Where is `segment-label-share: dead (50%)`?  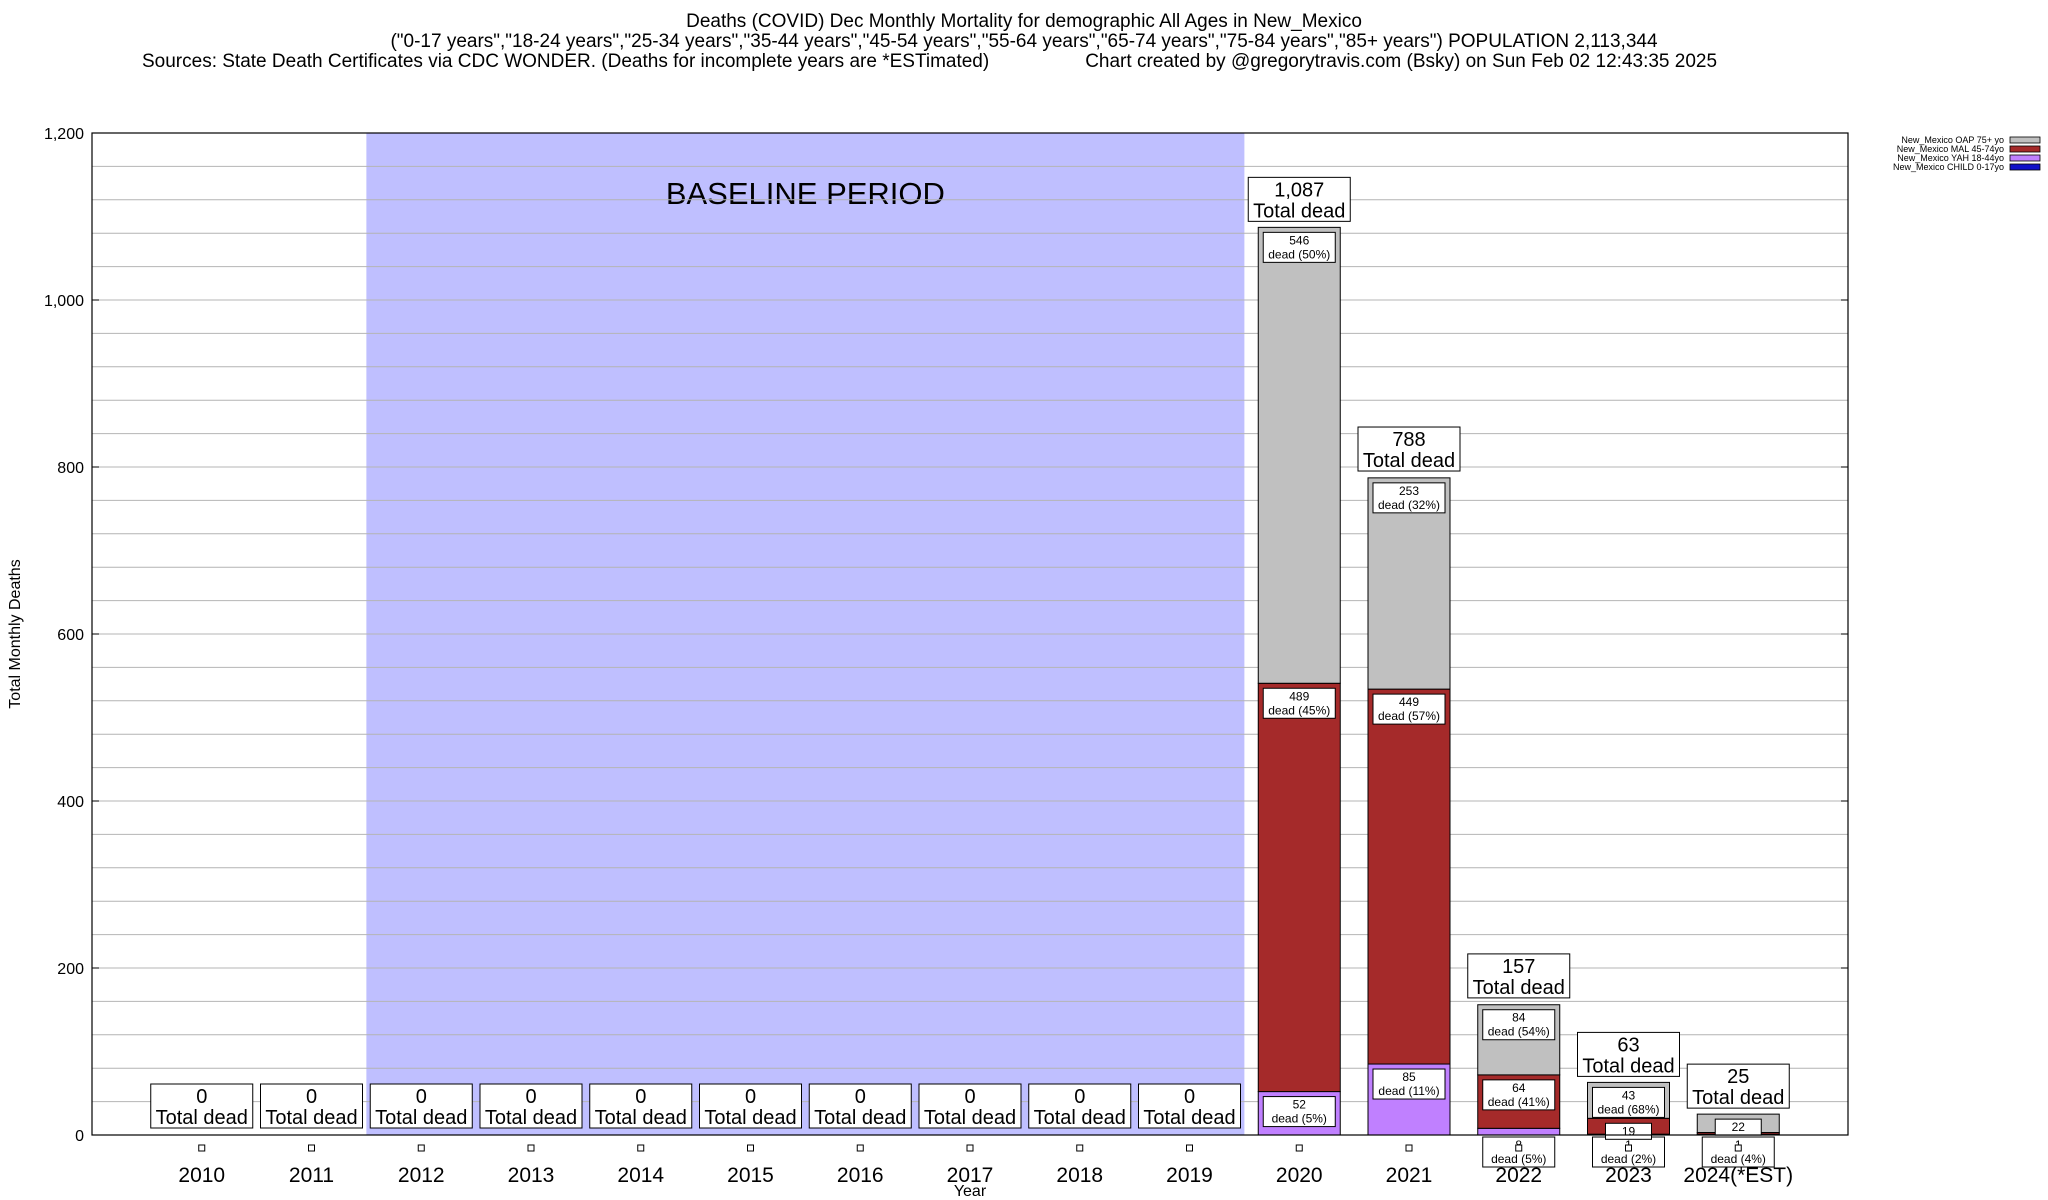 segment-label-share: dead (50%) is located at coordinates (1299, 254).